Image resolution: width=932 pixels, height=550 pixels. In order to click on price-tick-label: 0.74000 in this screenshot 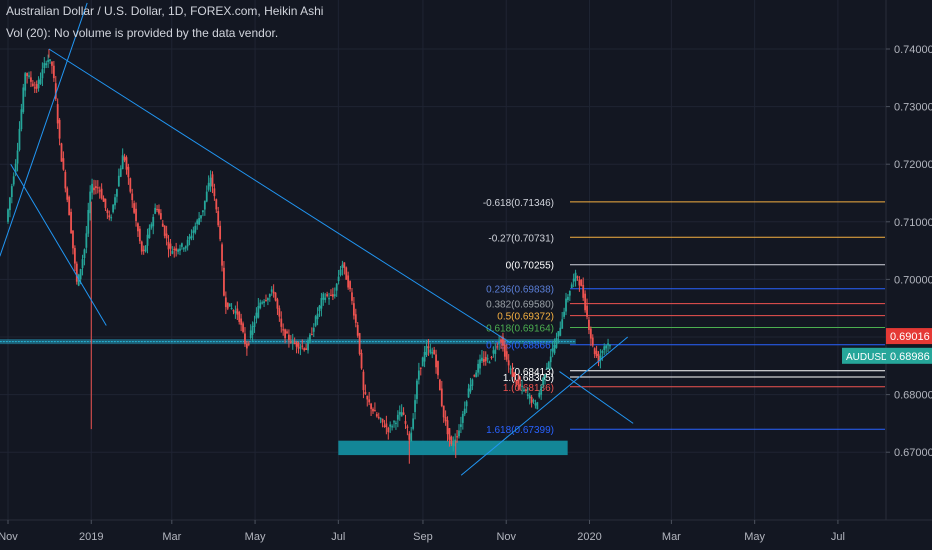, I will do `click(913, 50)`.